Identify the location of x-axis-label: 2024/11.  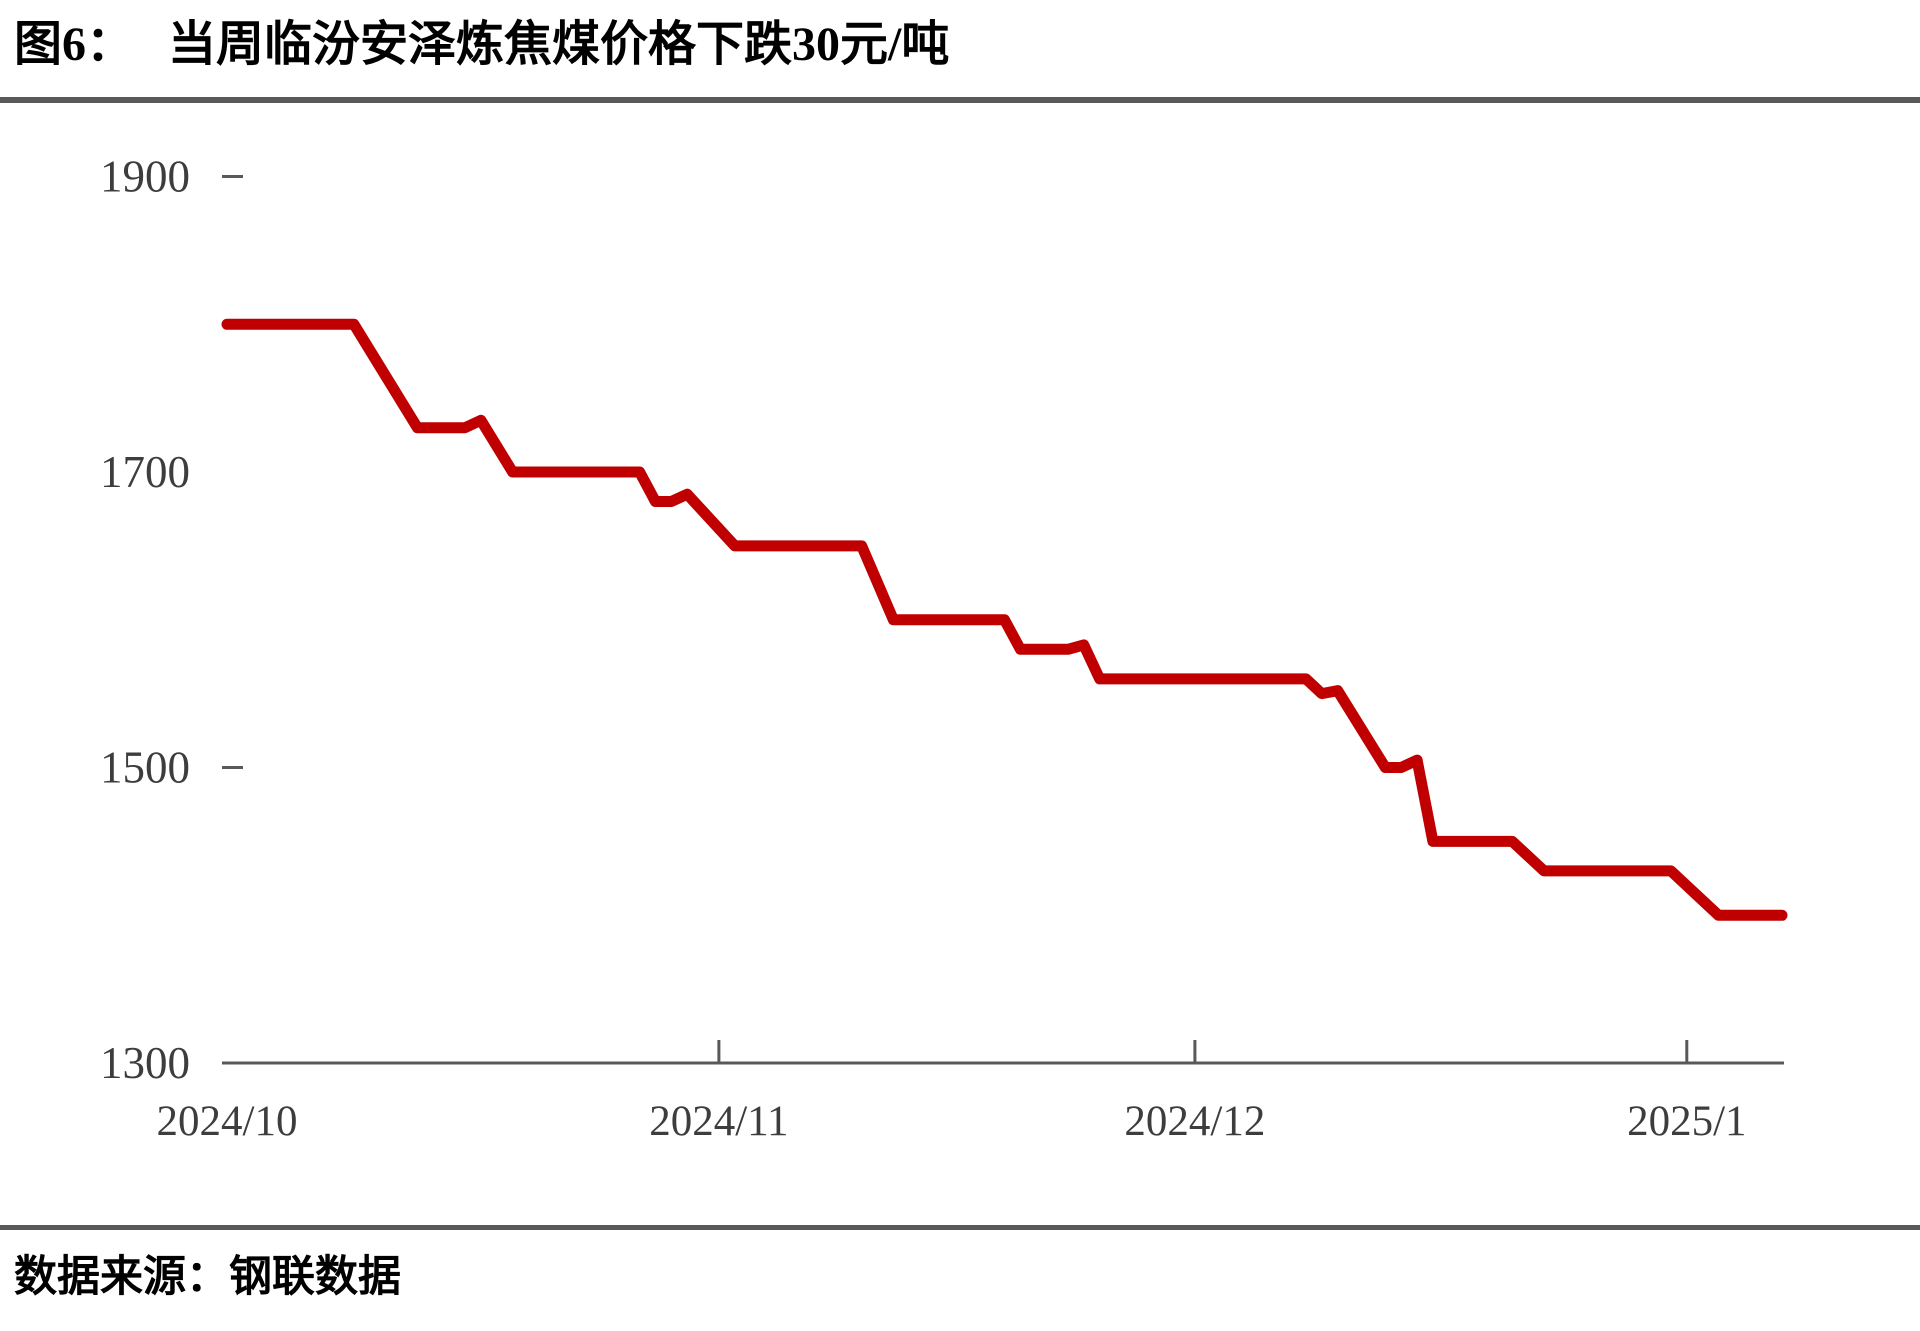
(718, 1121).